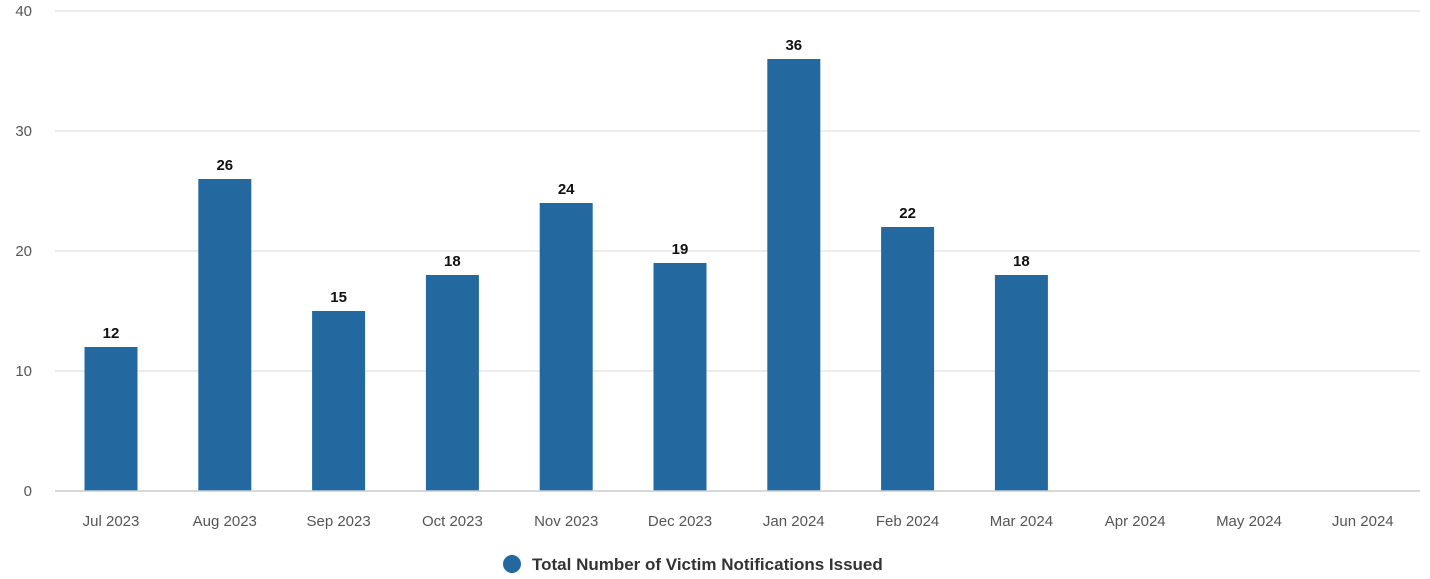  Describe the element at coordinates (111, 521) in the screenshot. I see `x-tick-label: Jul 2023` at that location.